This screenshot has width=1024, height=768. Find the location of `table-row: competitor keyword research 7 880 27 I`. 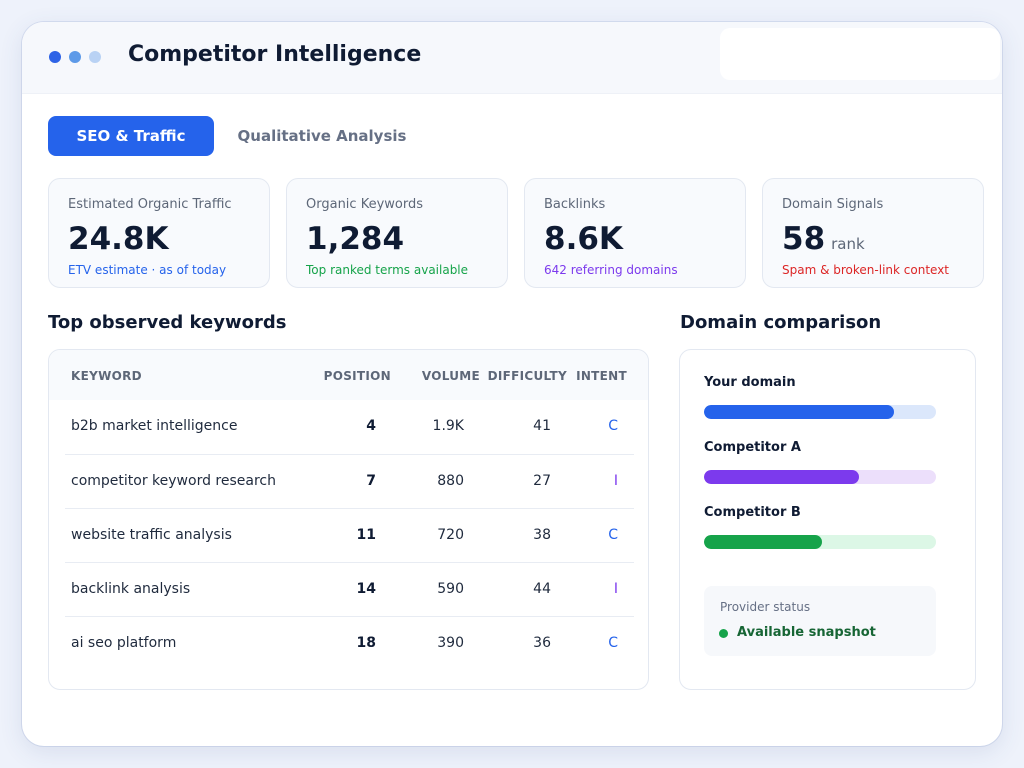

table-row: competitor keyword research 7 880 27 I is located at coordinates (349, 481).